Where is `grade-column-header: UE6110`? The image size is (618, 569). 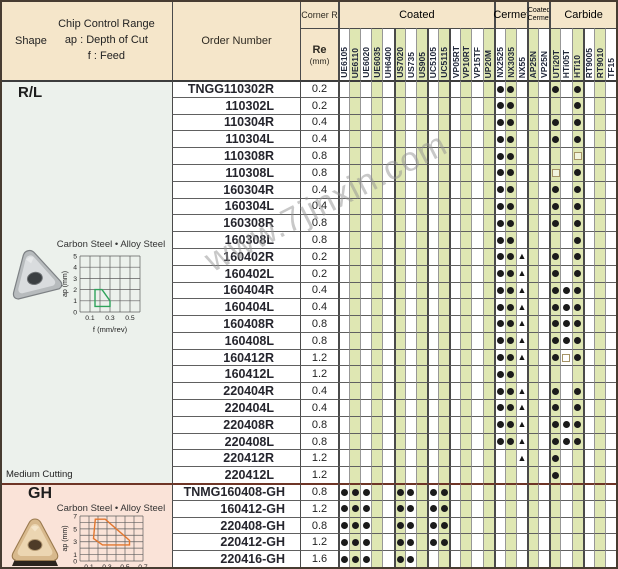 grade-column-header: UE6110 is located at coordinates (355, 54).